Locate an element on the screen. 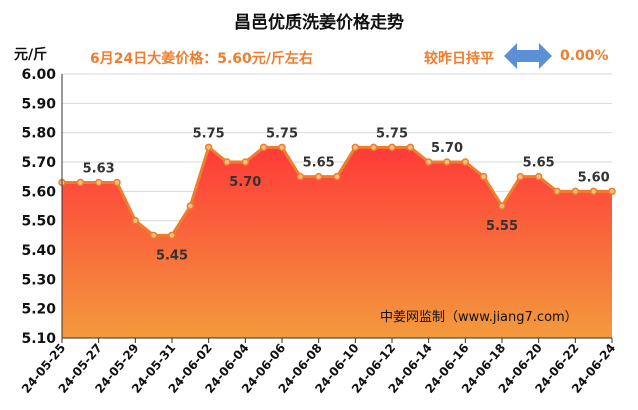 This screenshot has width=638, height=410. price-summary-text: 6月24日大姜价格：5.60元/斤左右 is located at coordinates (201, 59).